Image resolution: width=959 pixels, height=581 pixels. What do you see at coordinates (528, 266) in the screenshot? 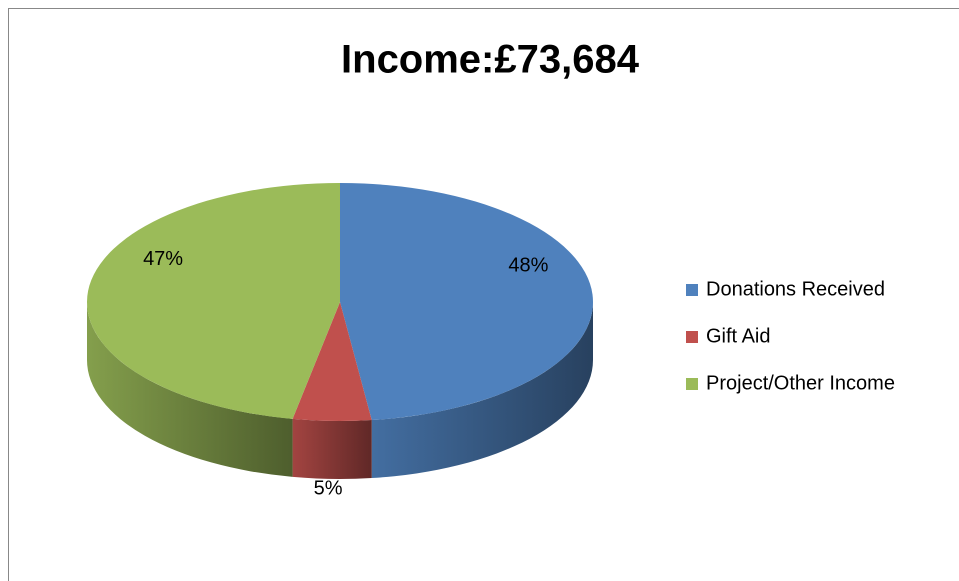
I see `data-label: 48%` at bounding box center [528, 266].